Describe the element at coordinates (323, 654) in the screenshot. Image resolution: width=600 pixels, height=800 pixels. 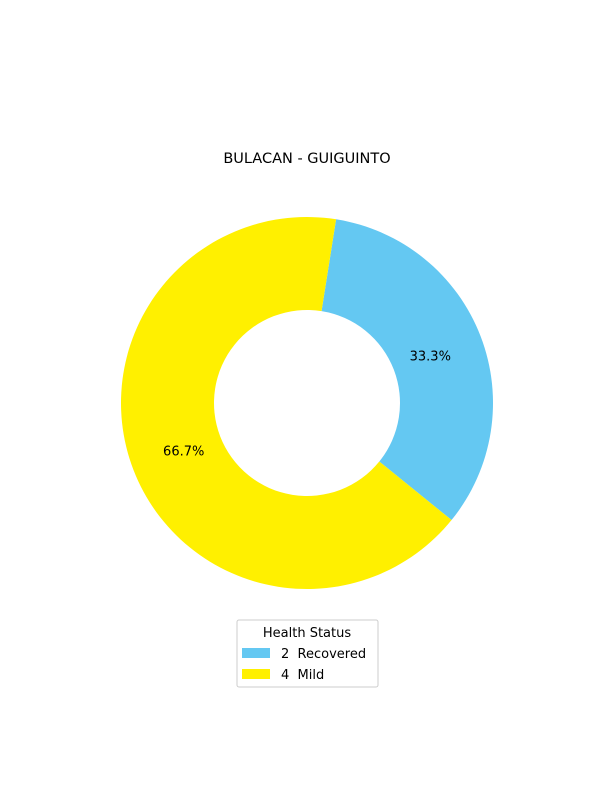
I see `legend-label-recovered: 2 Recovered` at that location.